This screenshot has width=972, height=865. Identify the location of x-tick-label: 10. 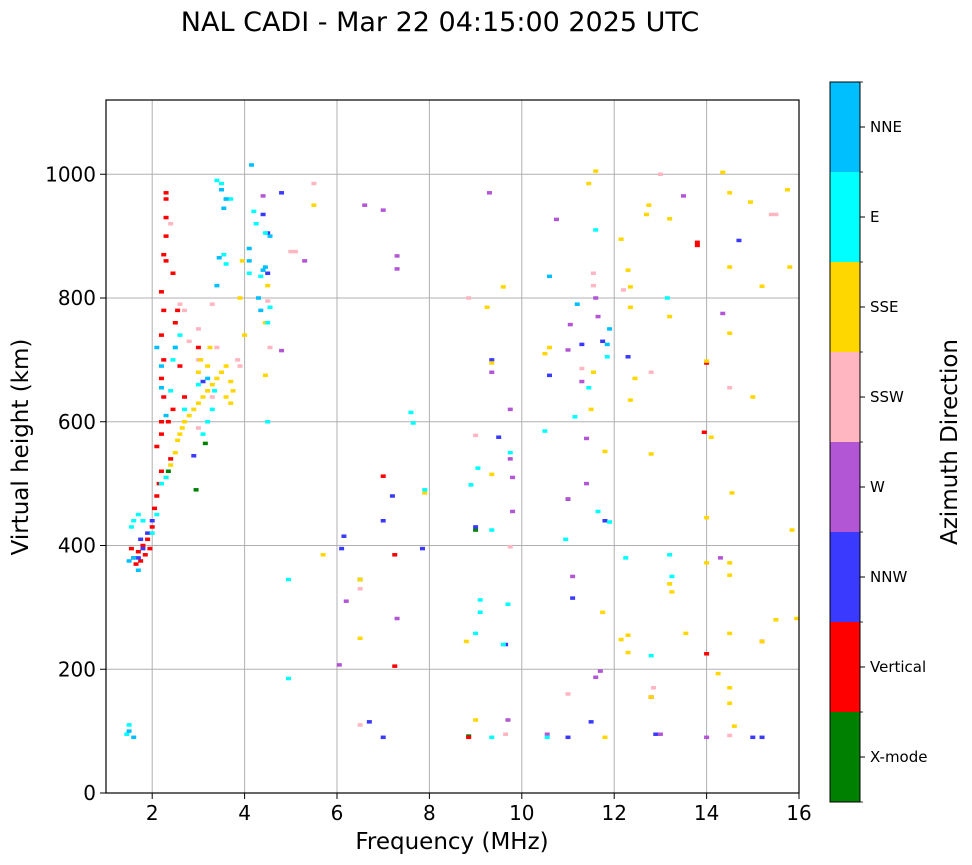
(521, 813).